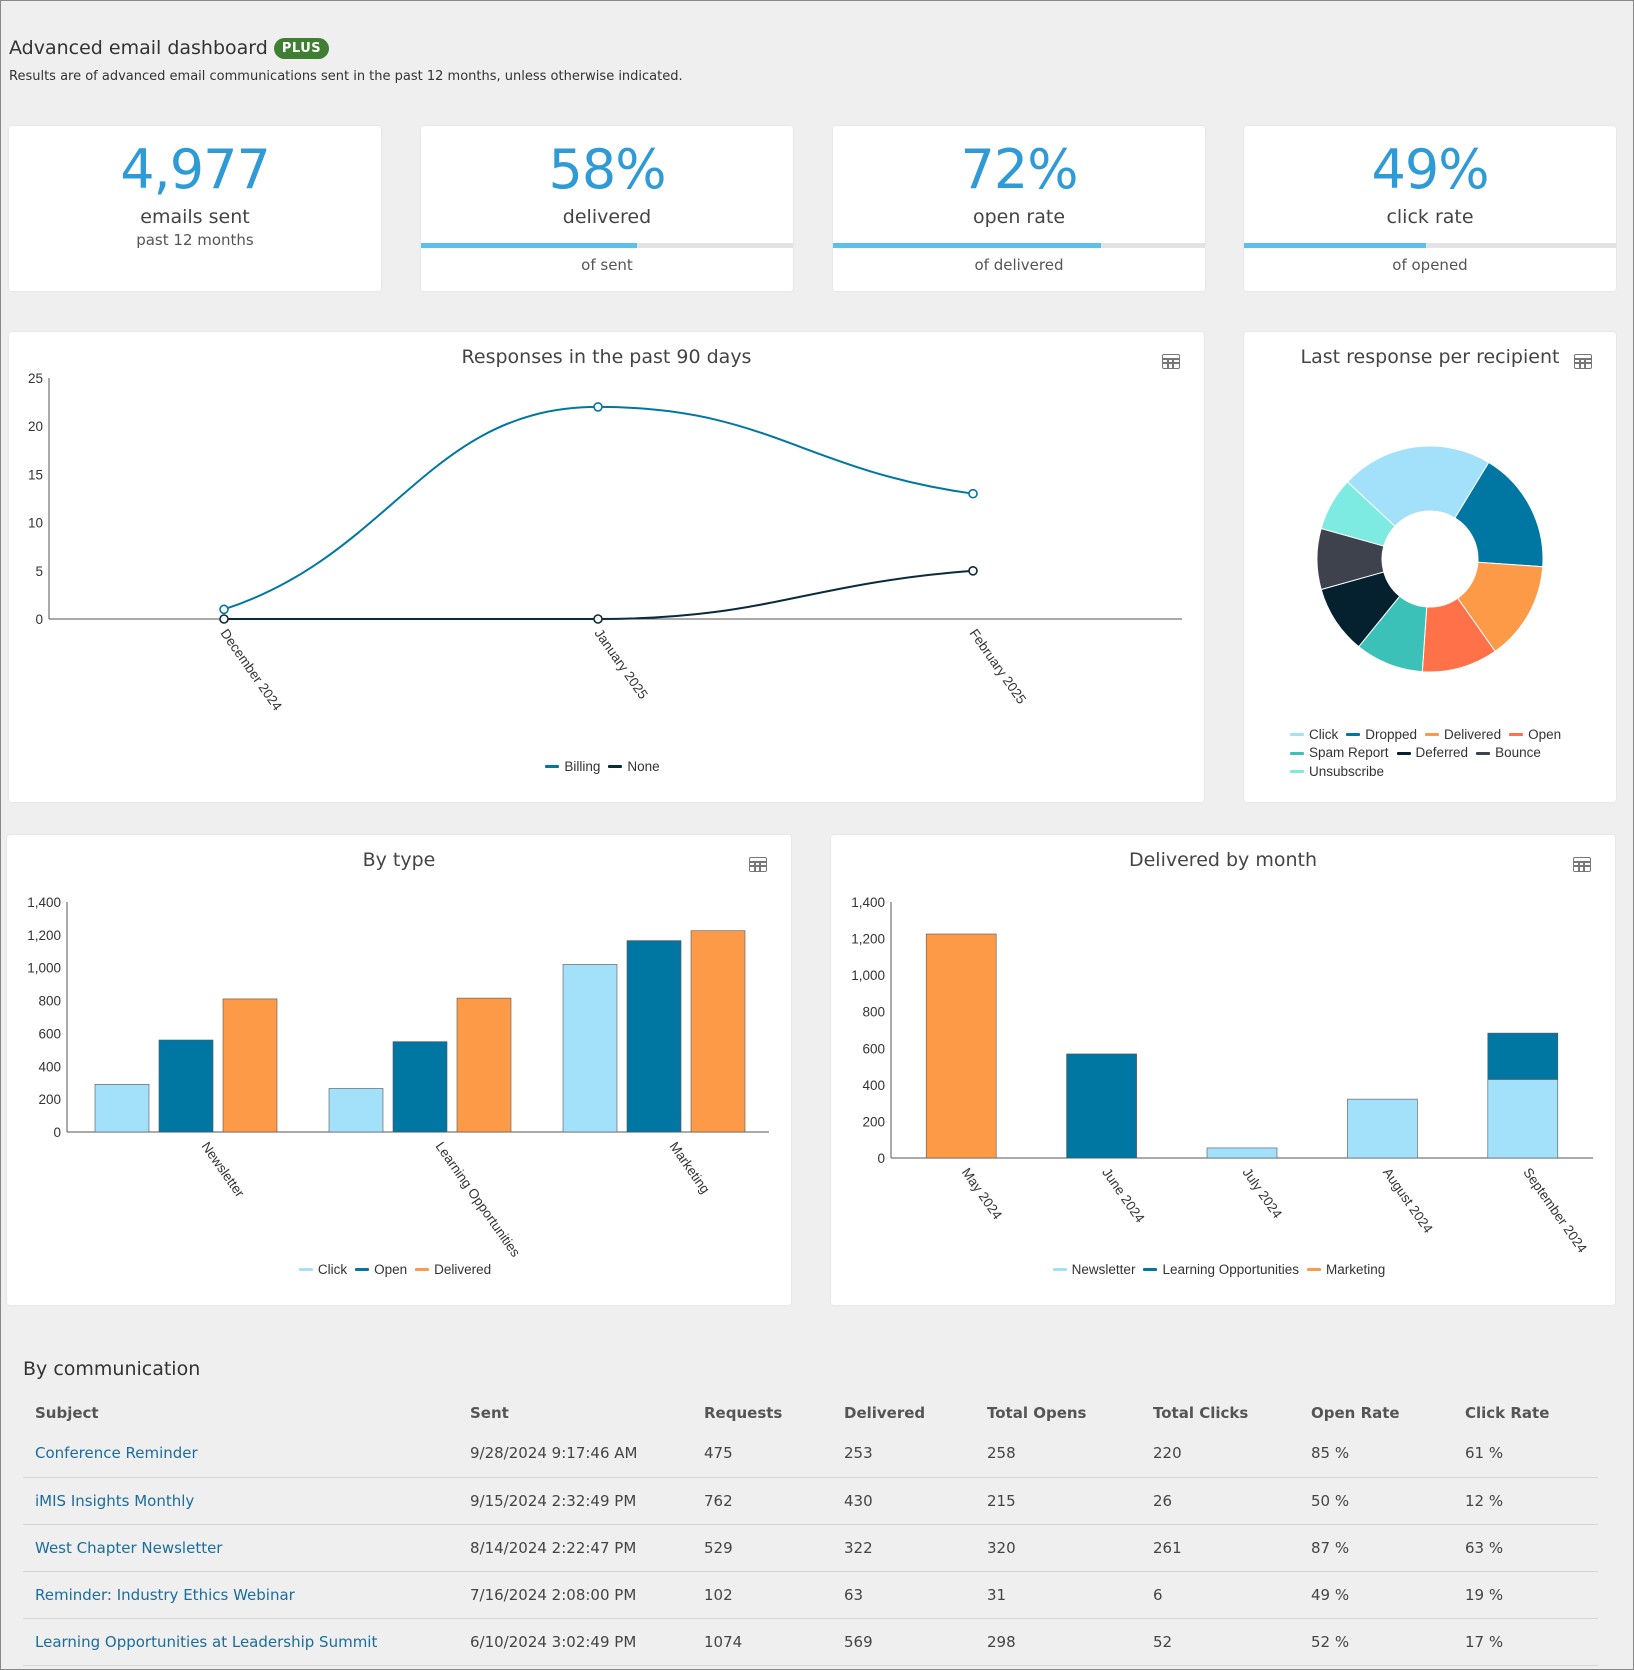 This screenshot has height=1670, width=1634. I want to click on table-cell-requests: 762, so click(762, 1501).